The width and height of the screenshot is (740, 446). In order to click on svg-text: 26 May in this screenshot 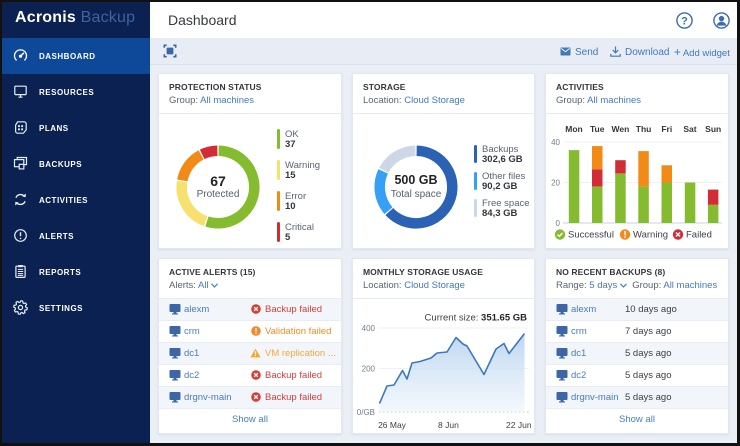, I will do `click(392, 425)`.